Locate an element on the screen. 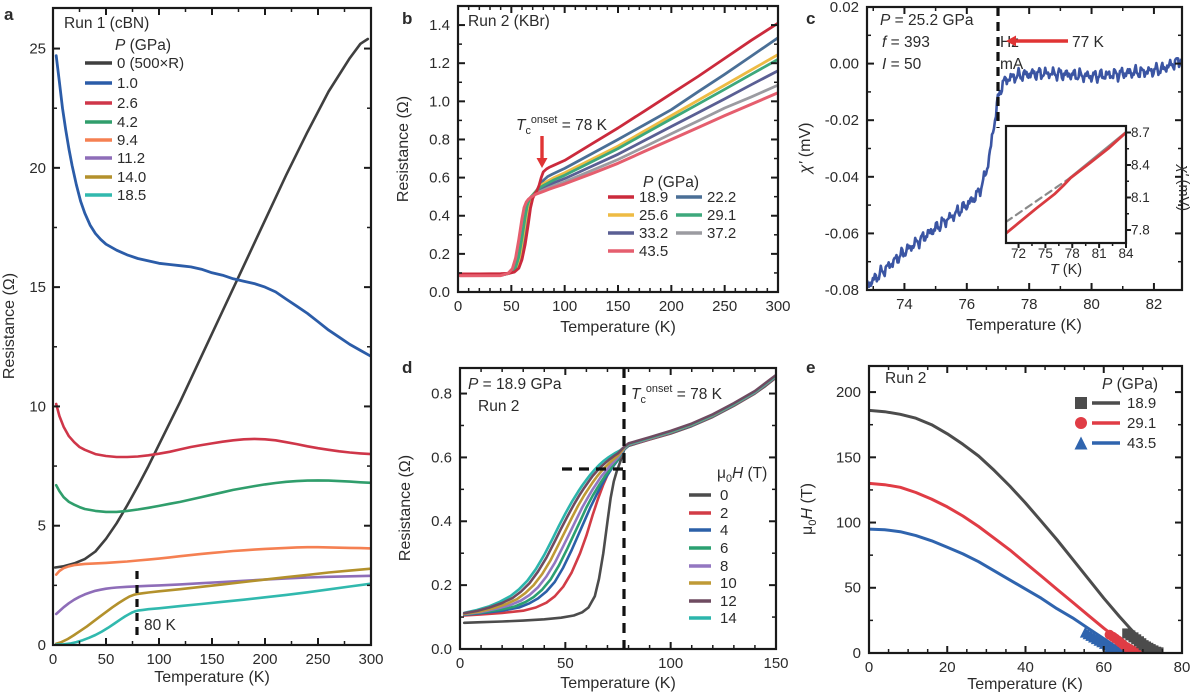  legend-entry-label: 8 is located at coordinates (724, 566).